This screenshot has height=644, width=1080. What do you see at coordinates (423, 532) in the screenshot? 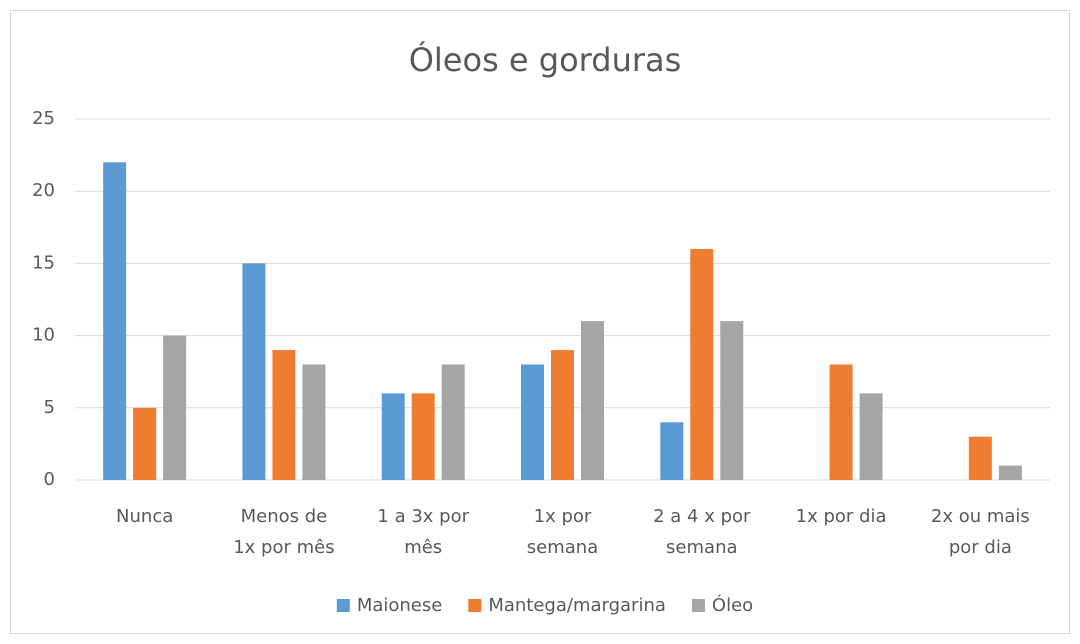
I see `x-tick-label: 1 a 3x por mês` at bounding box center [423, 532].